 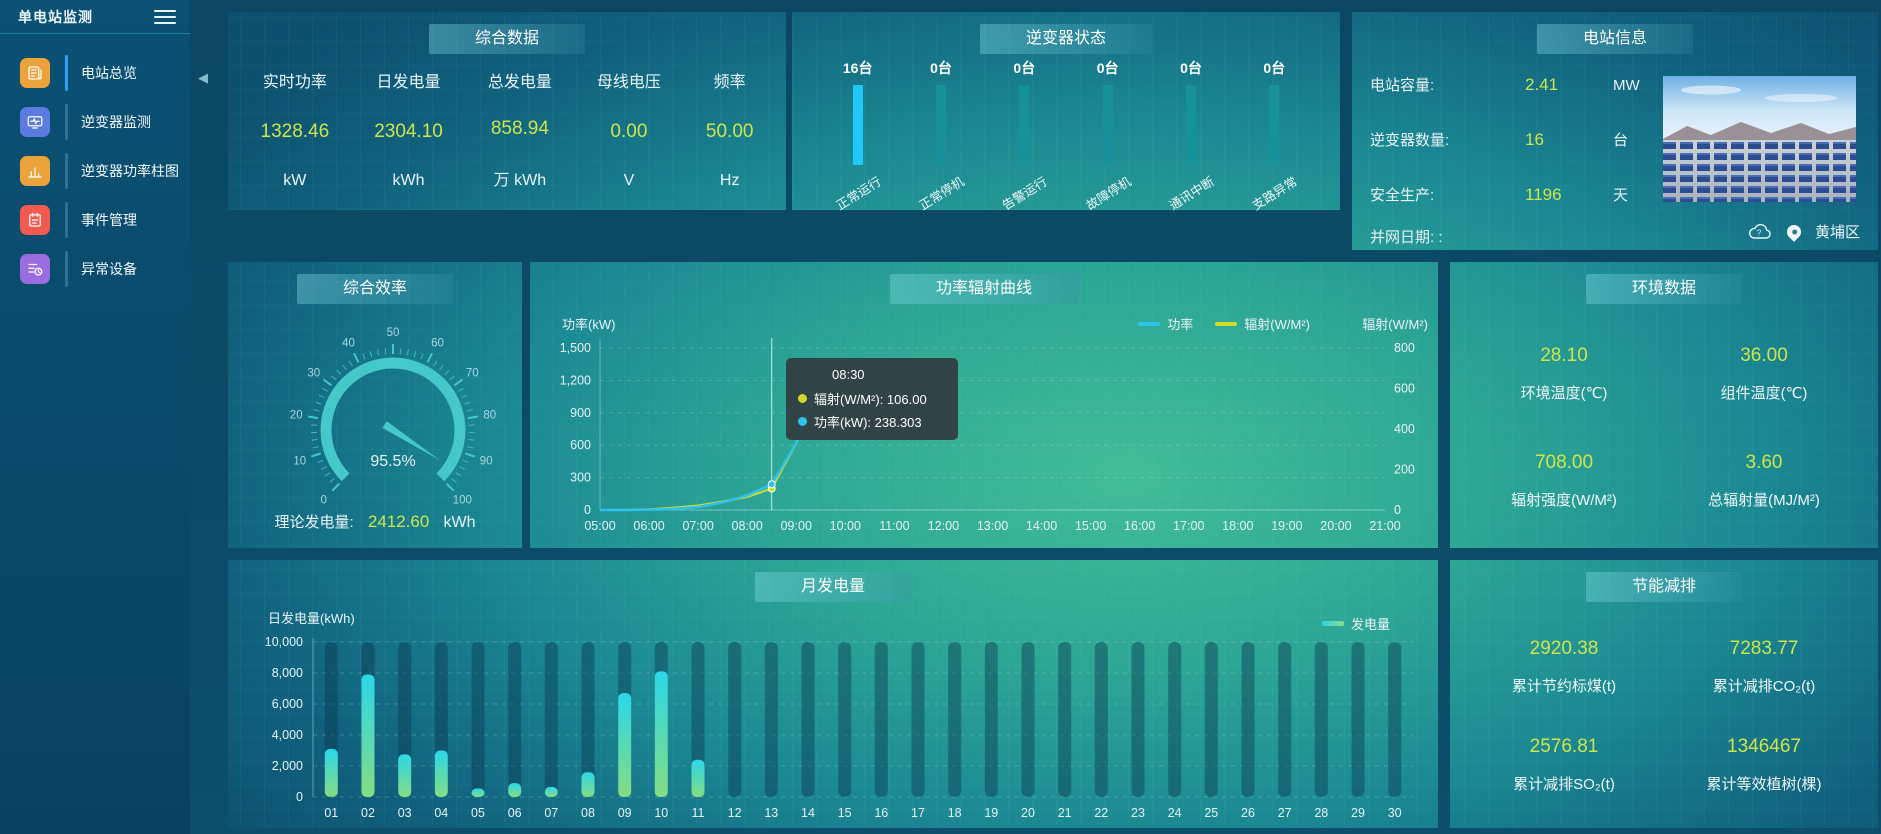 What do you see at coordinates (1404, 470) in the screenshot?
I see `svg-text: 200` at bounding box center [1404, 470].